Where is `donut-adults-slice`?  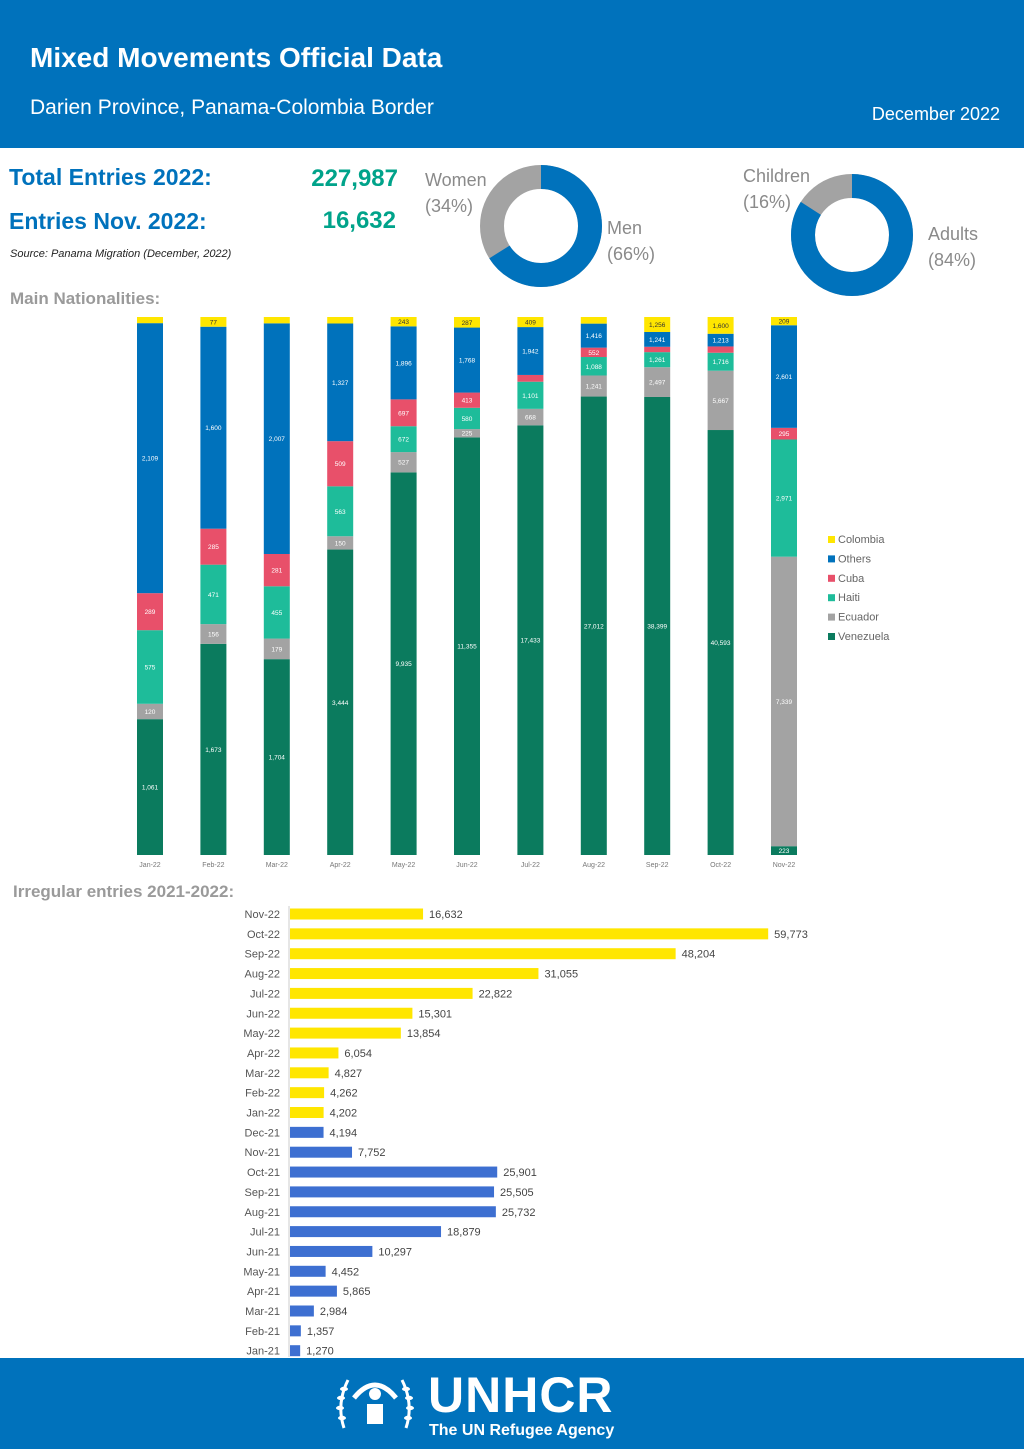
donut-adults-slice is located at coordinates (852, 235).